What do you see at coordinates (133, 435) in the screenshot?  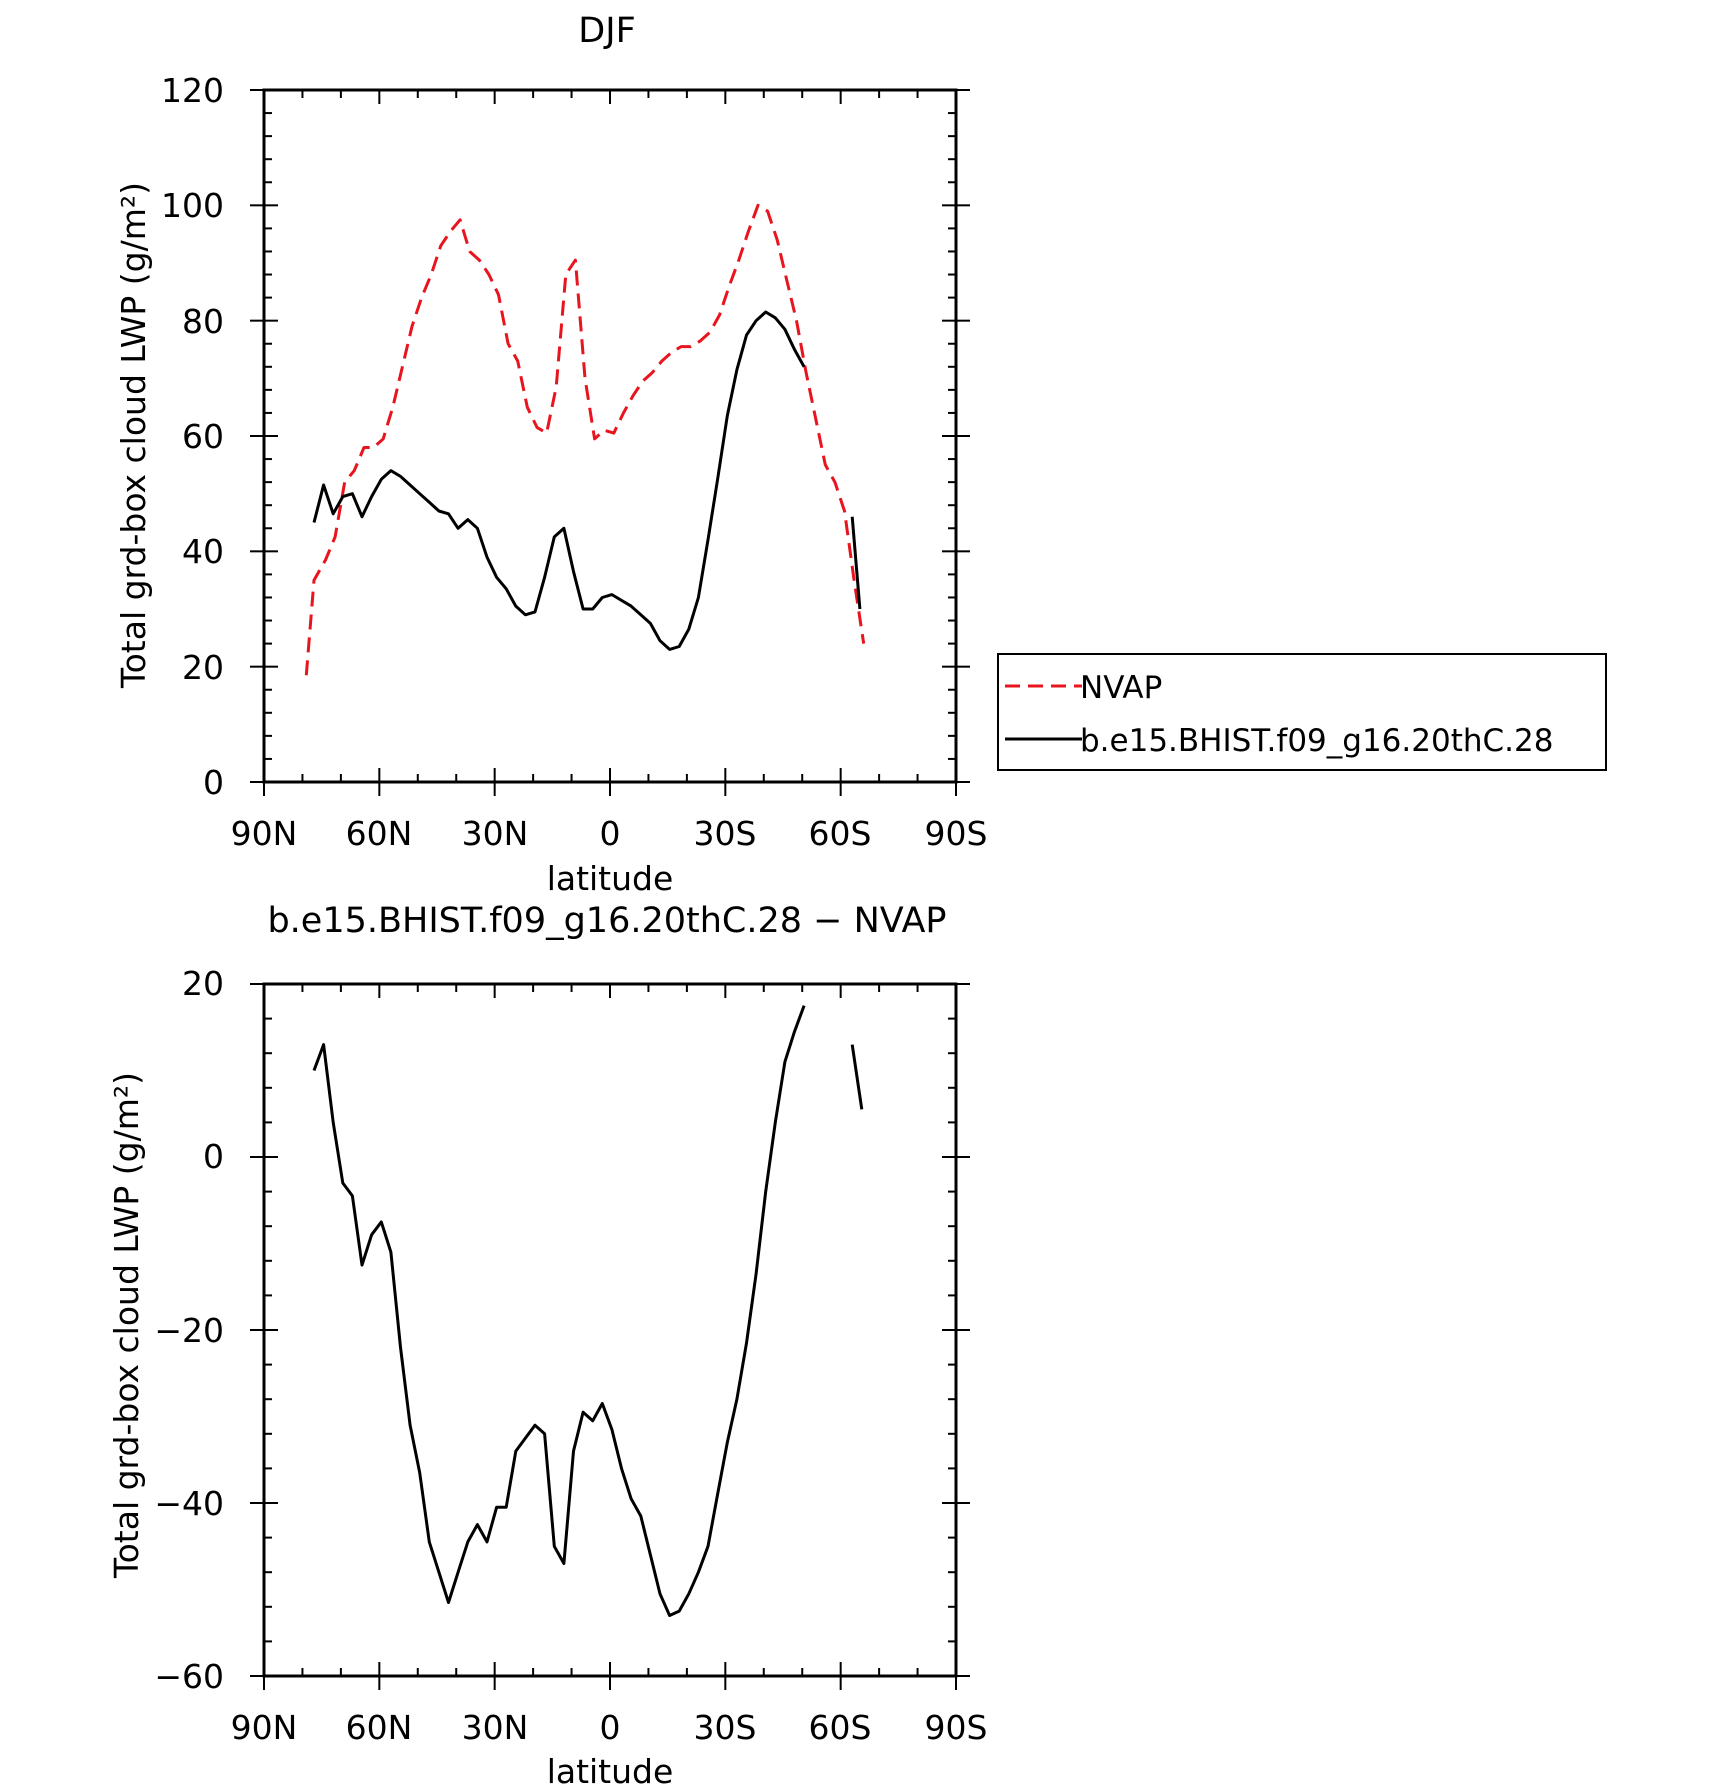 I see `top-chart-y-label: Total grd-box cloud LWP (g/m²)` at bounding box center [133, 435].